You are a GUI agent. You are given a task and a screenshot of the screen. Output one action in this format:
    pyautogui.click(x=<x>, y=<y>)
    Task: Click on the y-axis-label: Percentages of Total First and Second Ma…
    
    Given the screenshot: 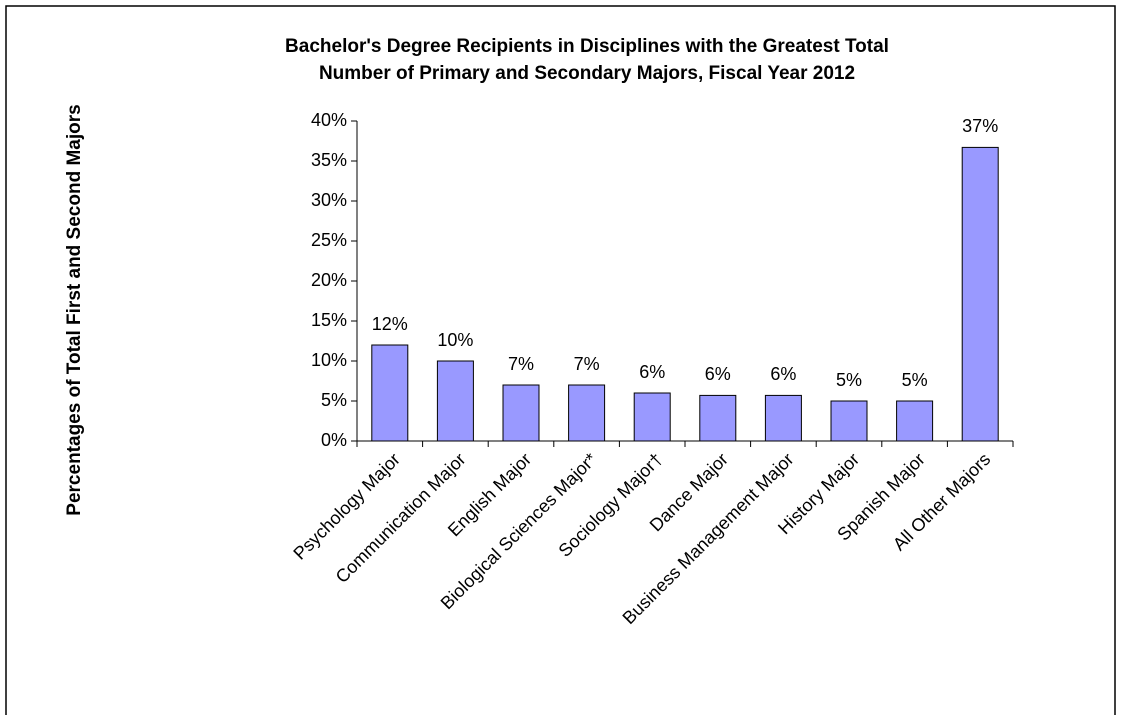 What is the action you would take?
    pyautogui.click(x=74, y=309)
    